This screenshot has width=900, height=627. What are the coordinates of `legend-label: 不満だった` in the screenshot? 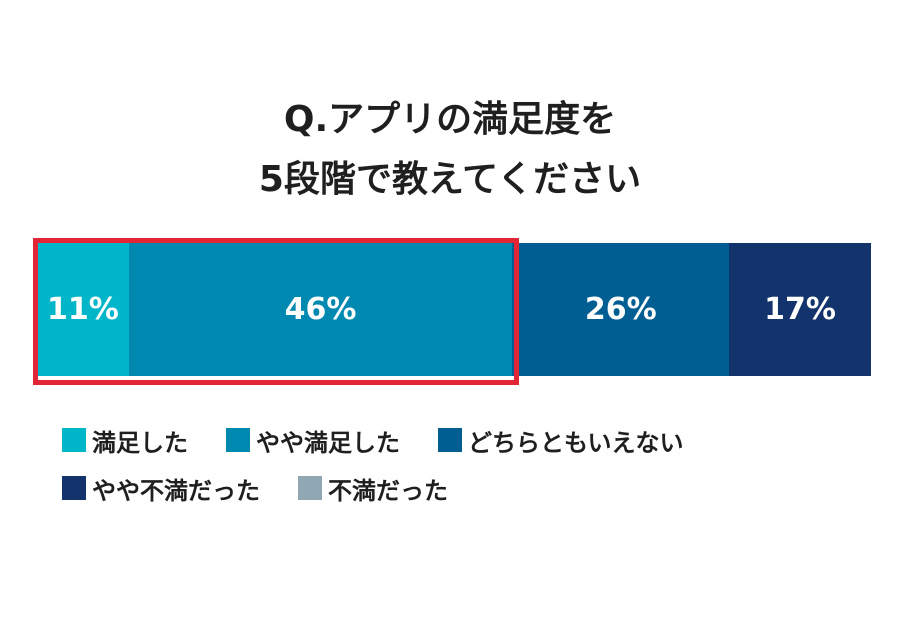 It's located at (388, 490).